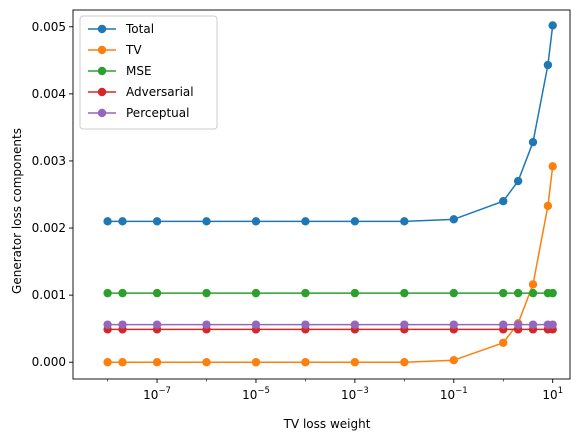  Describe the element at coordinates (327, 424) in the screenshot. I see `x-axis-label: TV loss weight` at that location.